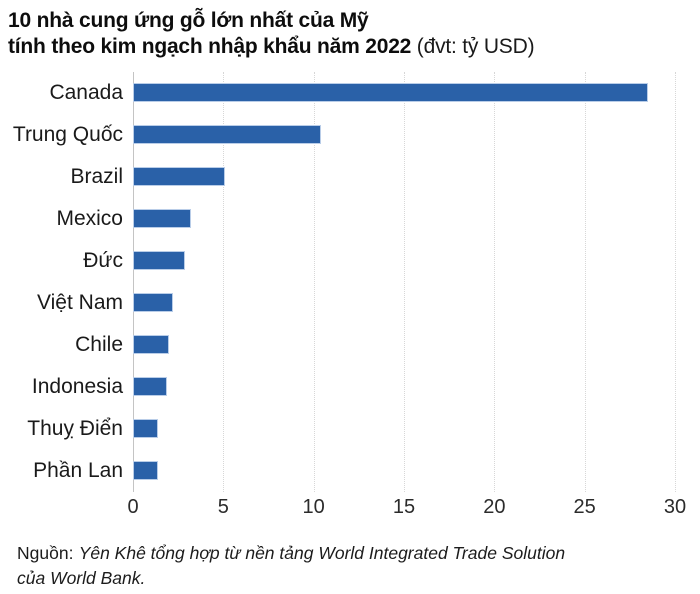  What do you see at coordinates (584, 507) in the screenshot?
I see `x-tick-label: 25` at bounding box center [584, 507].